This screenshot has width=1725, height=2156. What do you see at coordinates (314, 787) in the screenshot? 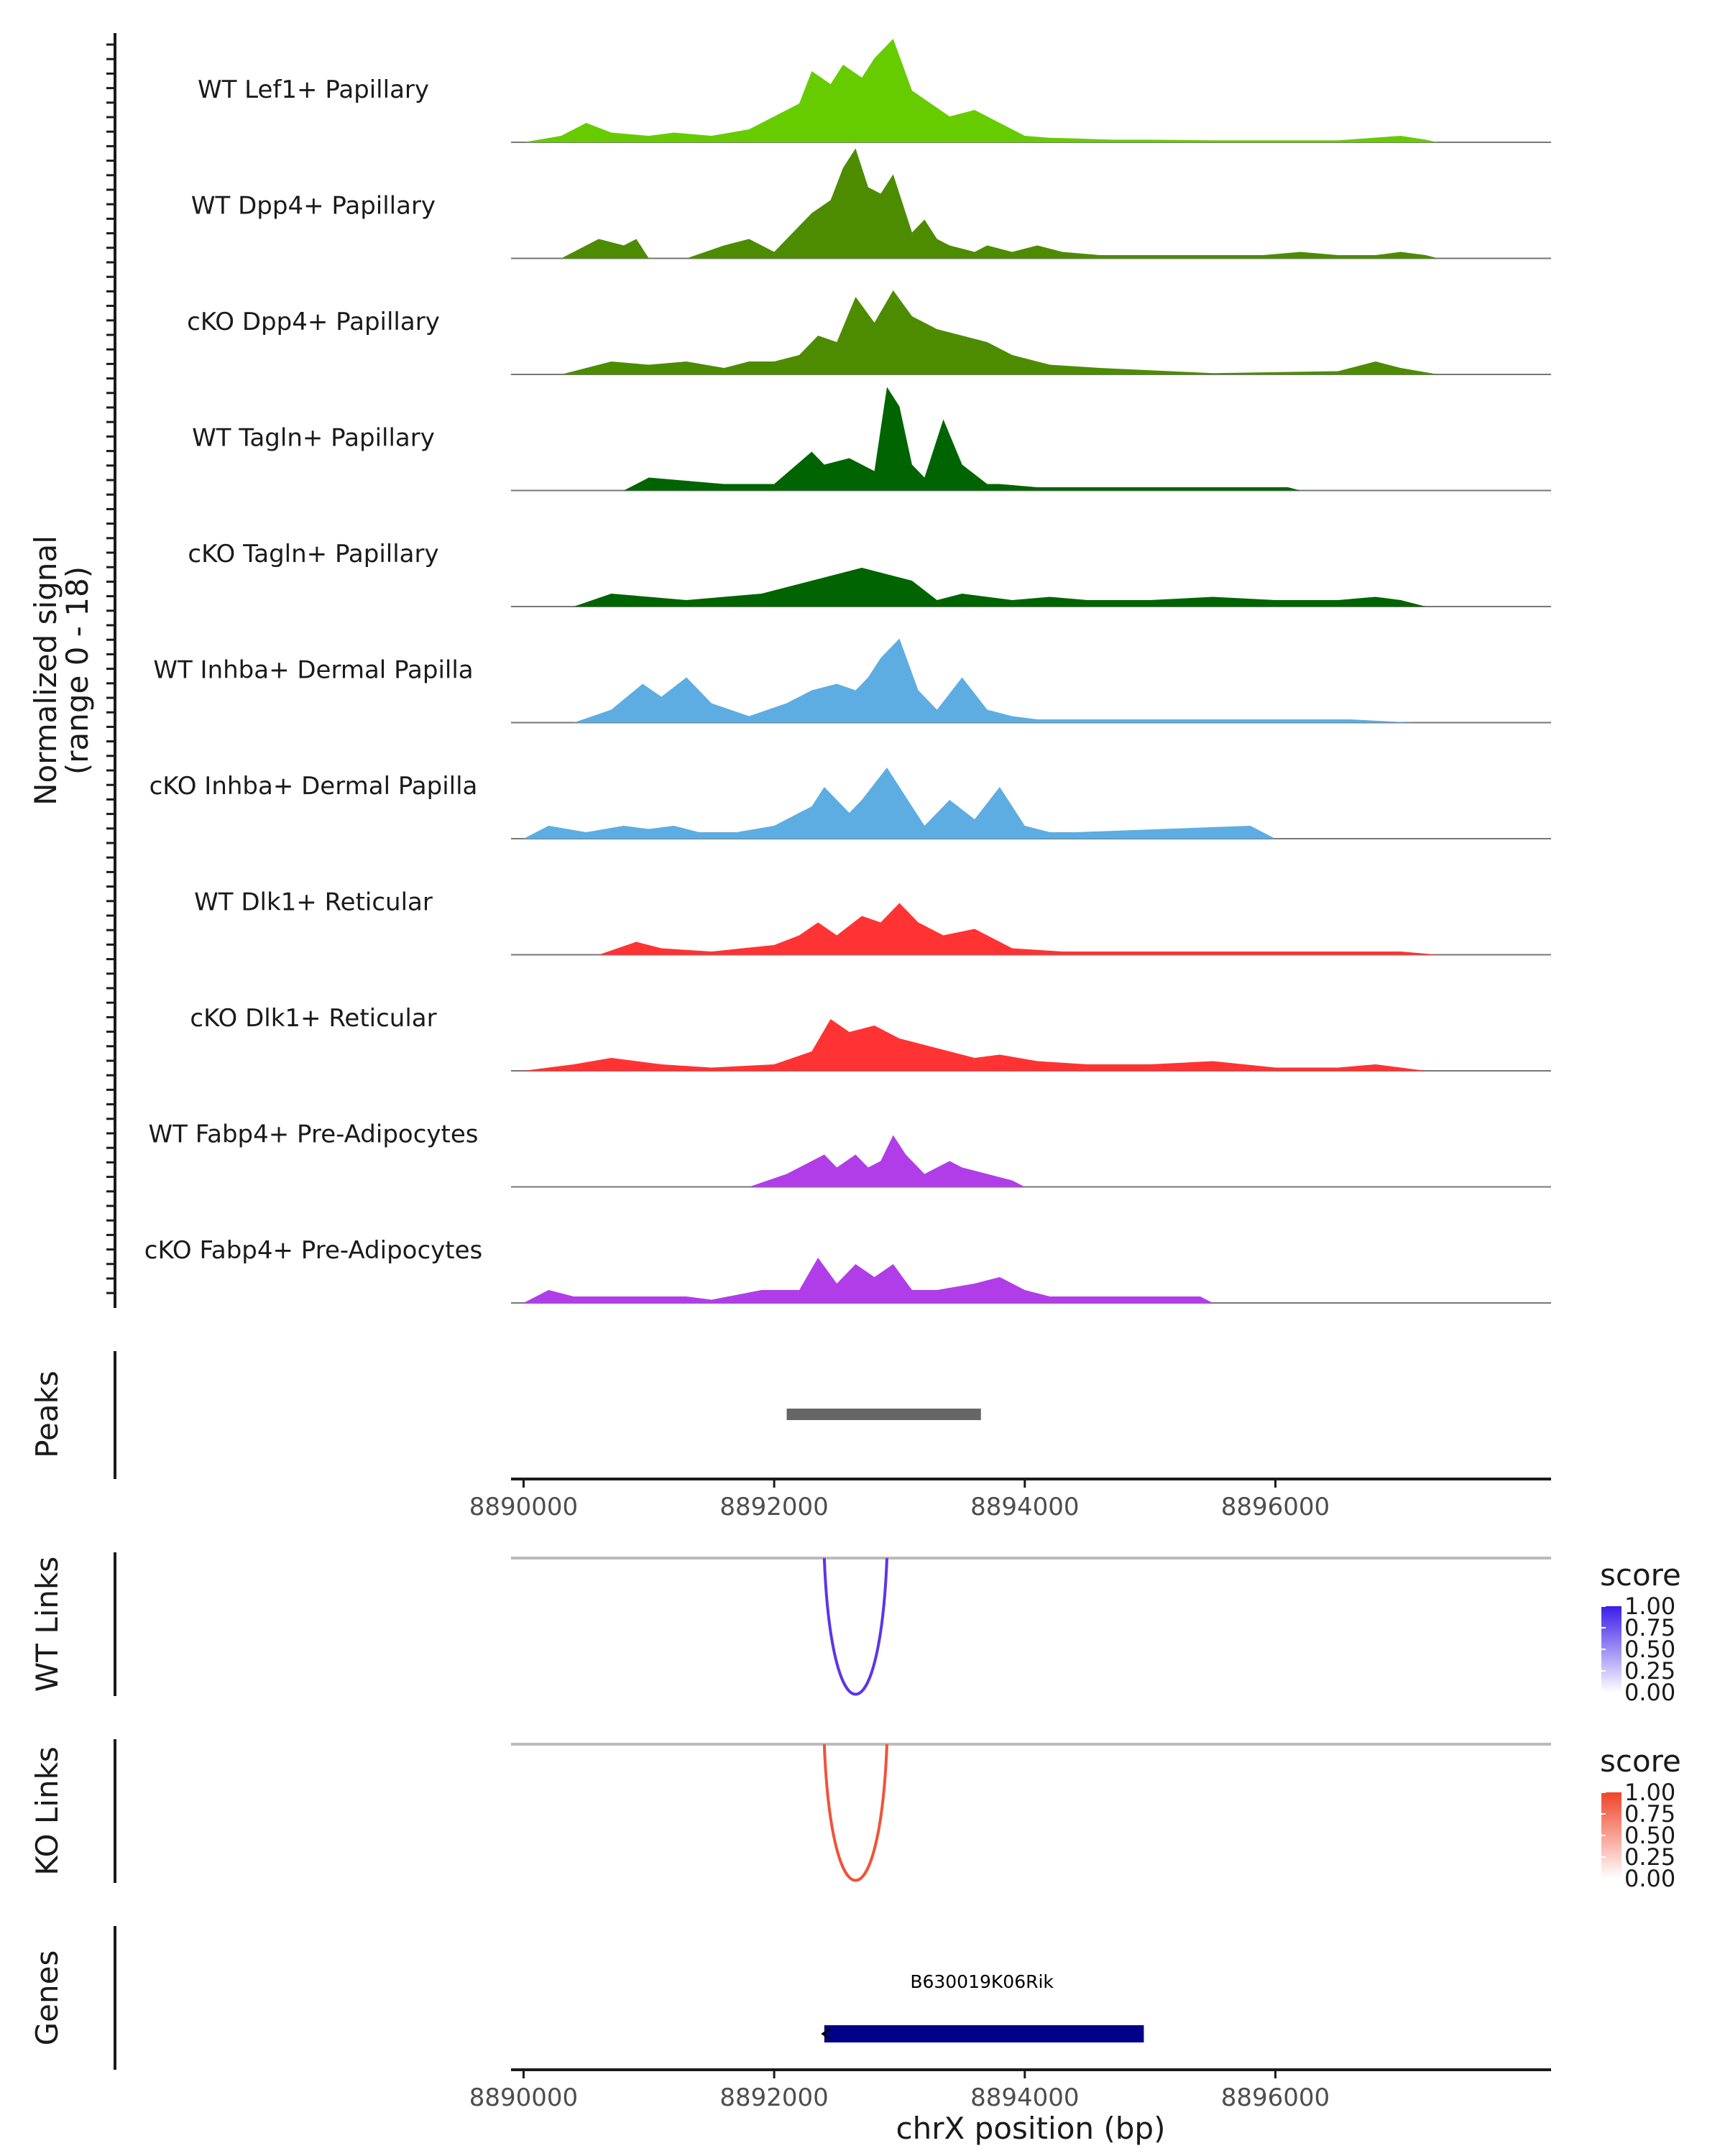
I see `track-label-cko-inhba-dermal-papilla: cKO Inhba+ Dermal Papilla` at bounding box center [314, 787].